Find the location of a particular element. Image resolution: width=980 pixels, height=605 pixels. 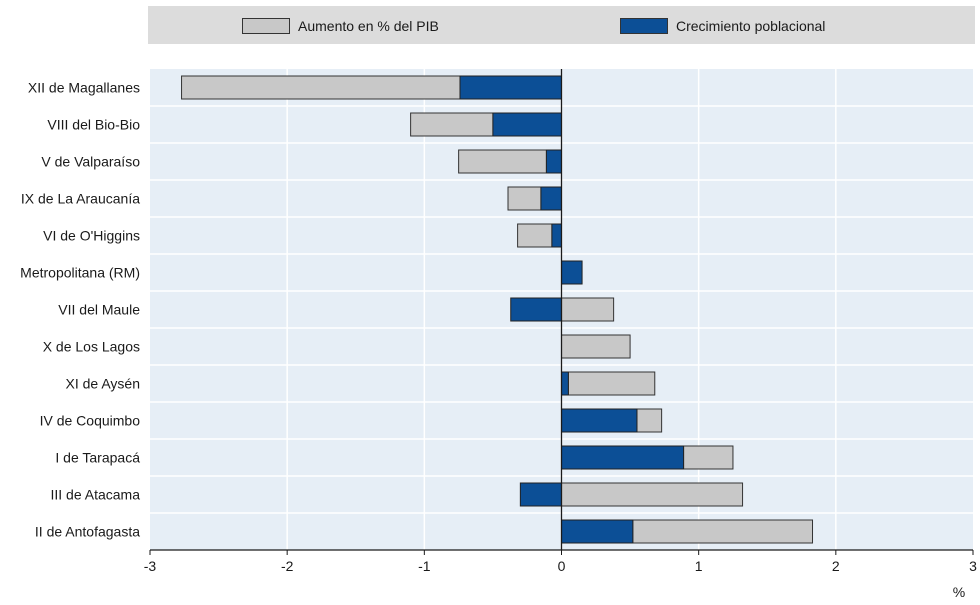

legend-label-population: Crecimiento poblacional is located at coordinates (751, 26).